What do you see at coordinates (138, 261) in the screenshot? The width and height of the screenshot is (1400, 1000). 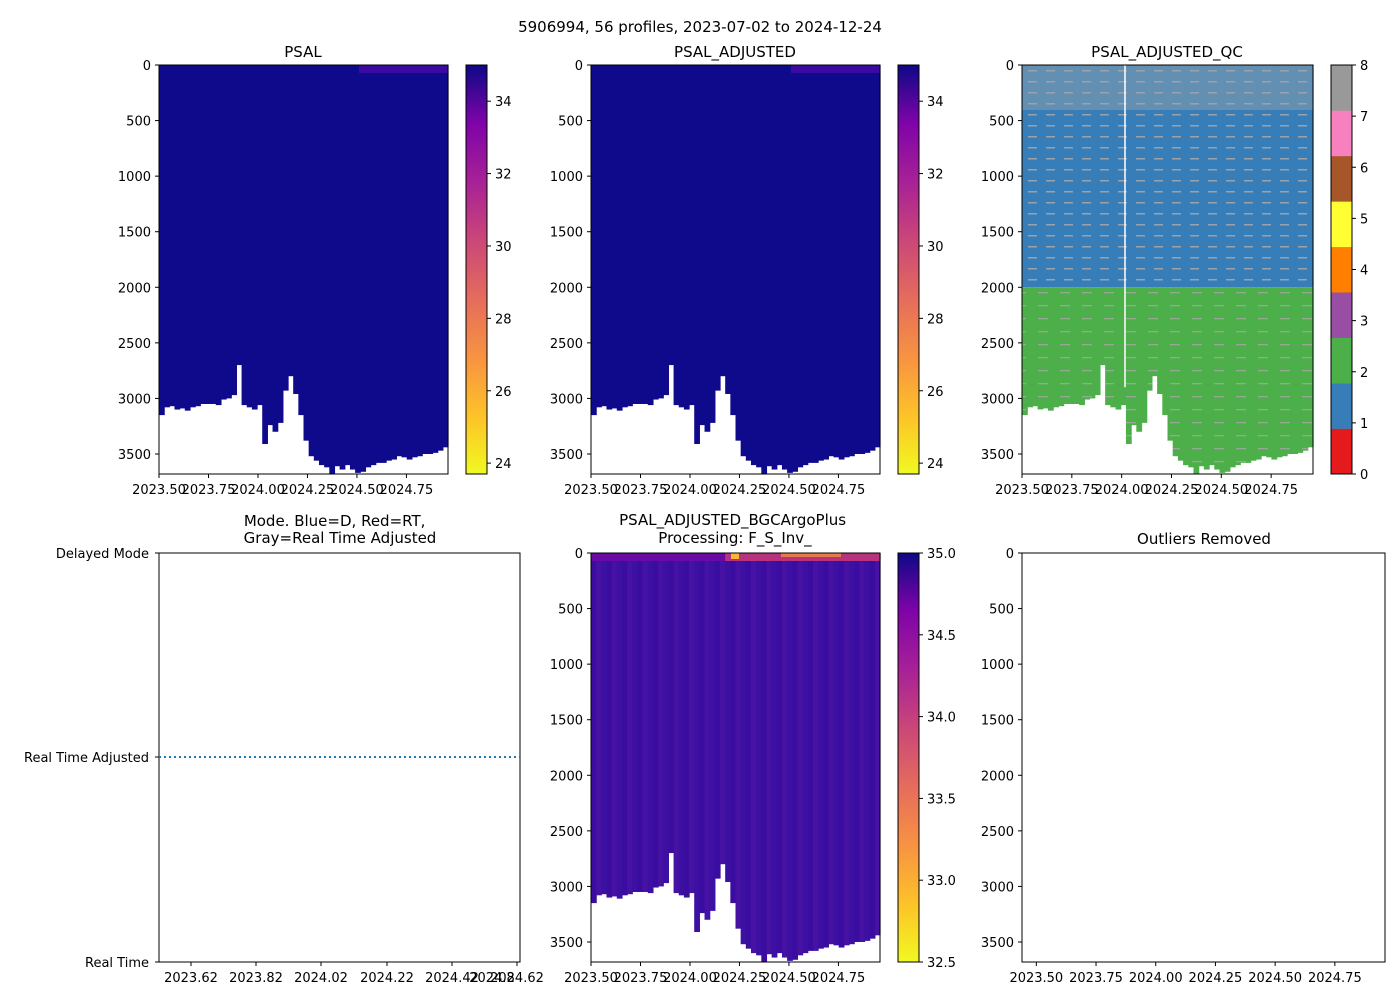 I see `y-axis: 0 500 1000 1500 2000 2500 3000 3500` at bounding box center [138, 261].